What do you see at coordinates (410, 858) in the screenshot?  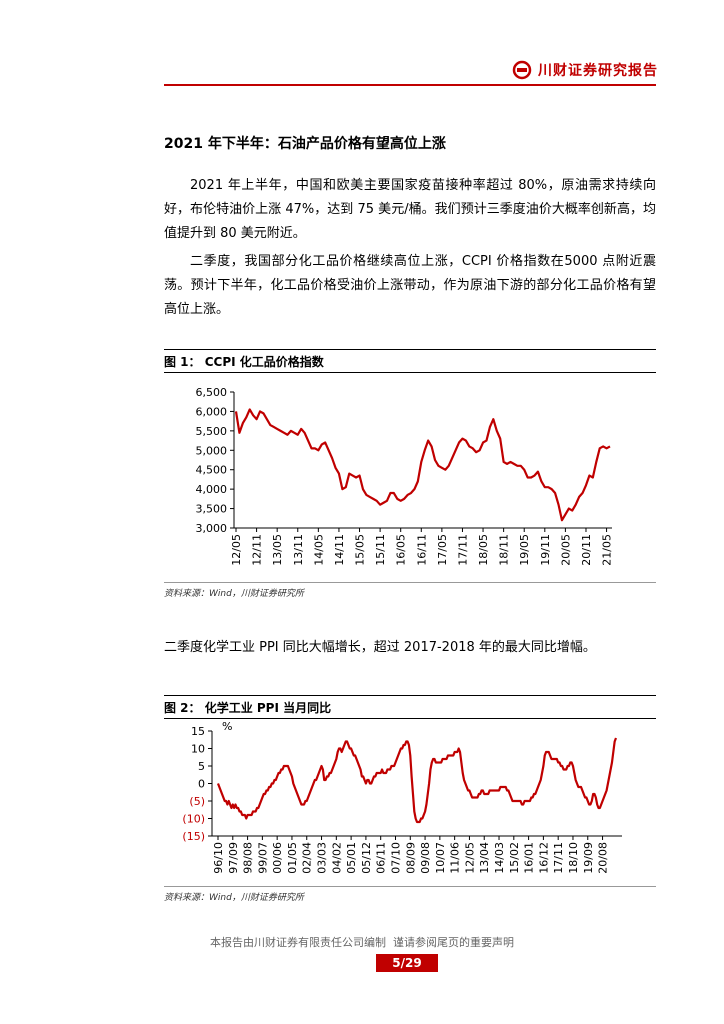 I see `x-tick-label: 08/09` at bounding box center [410, 858].